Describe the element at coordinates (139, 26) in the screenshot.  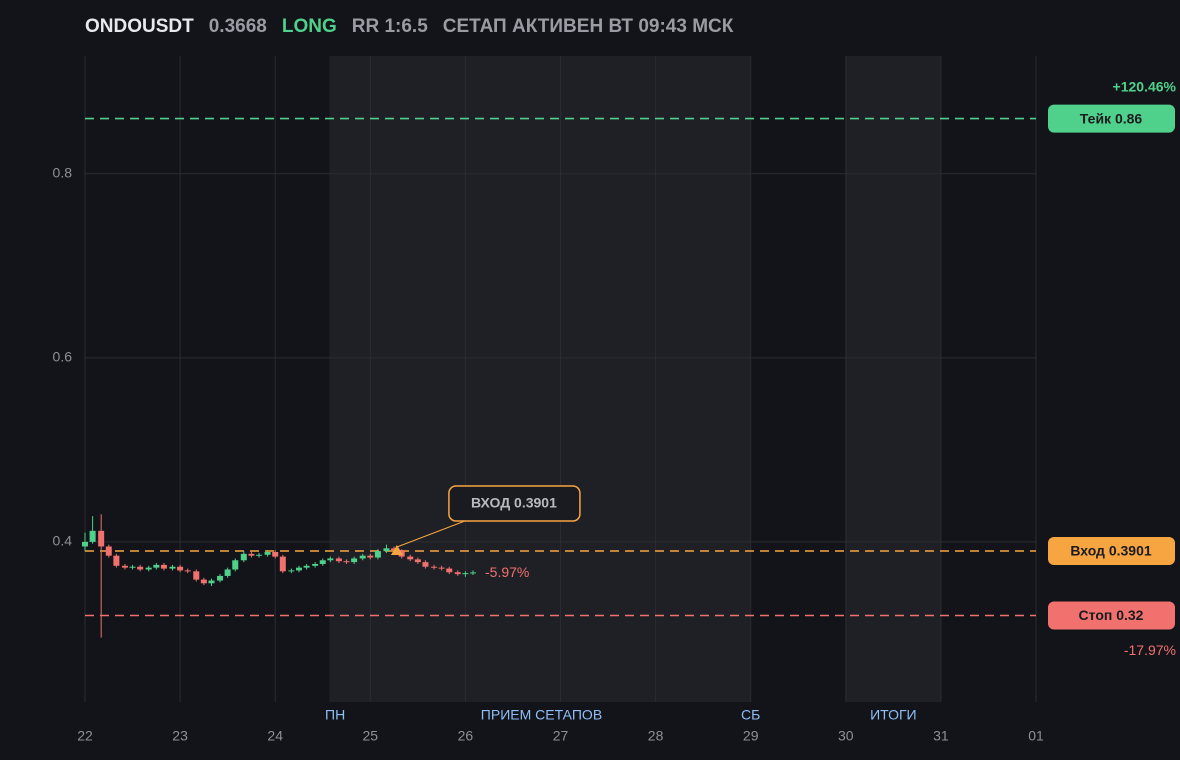
I see `symbol: ONDOUSDT` at that location.